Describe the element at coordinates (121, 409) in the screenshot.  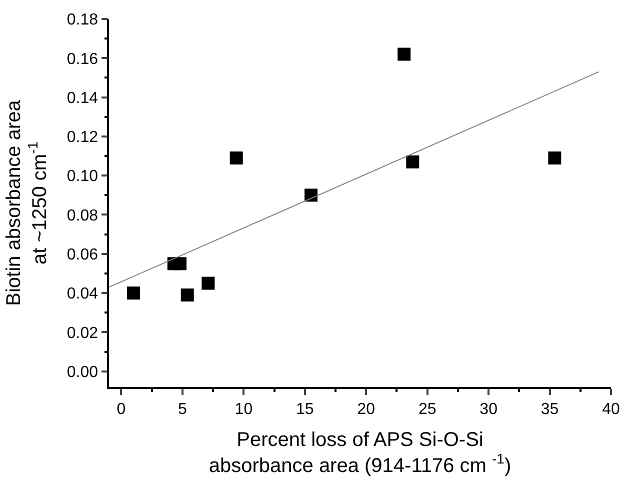
I see `x-tick-label: 0` at that location.